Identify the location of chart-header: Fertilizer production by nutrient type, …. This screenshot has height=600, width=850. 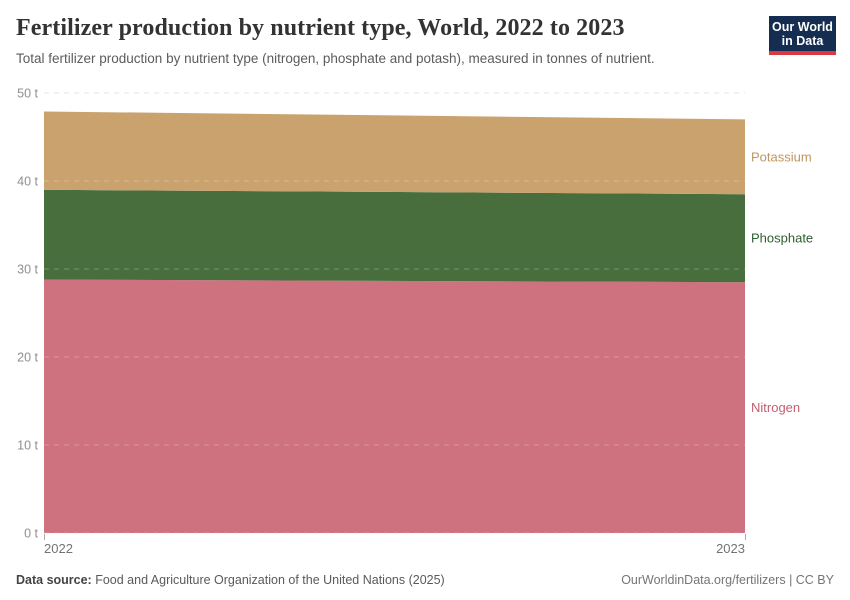
(383, 40).